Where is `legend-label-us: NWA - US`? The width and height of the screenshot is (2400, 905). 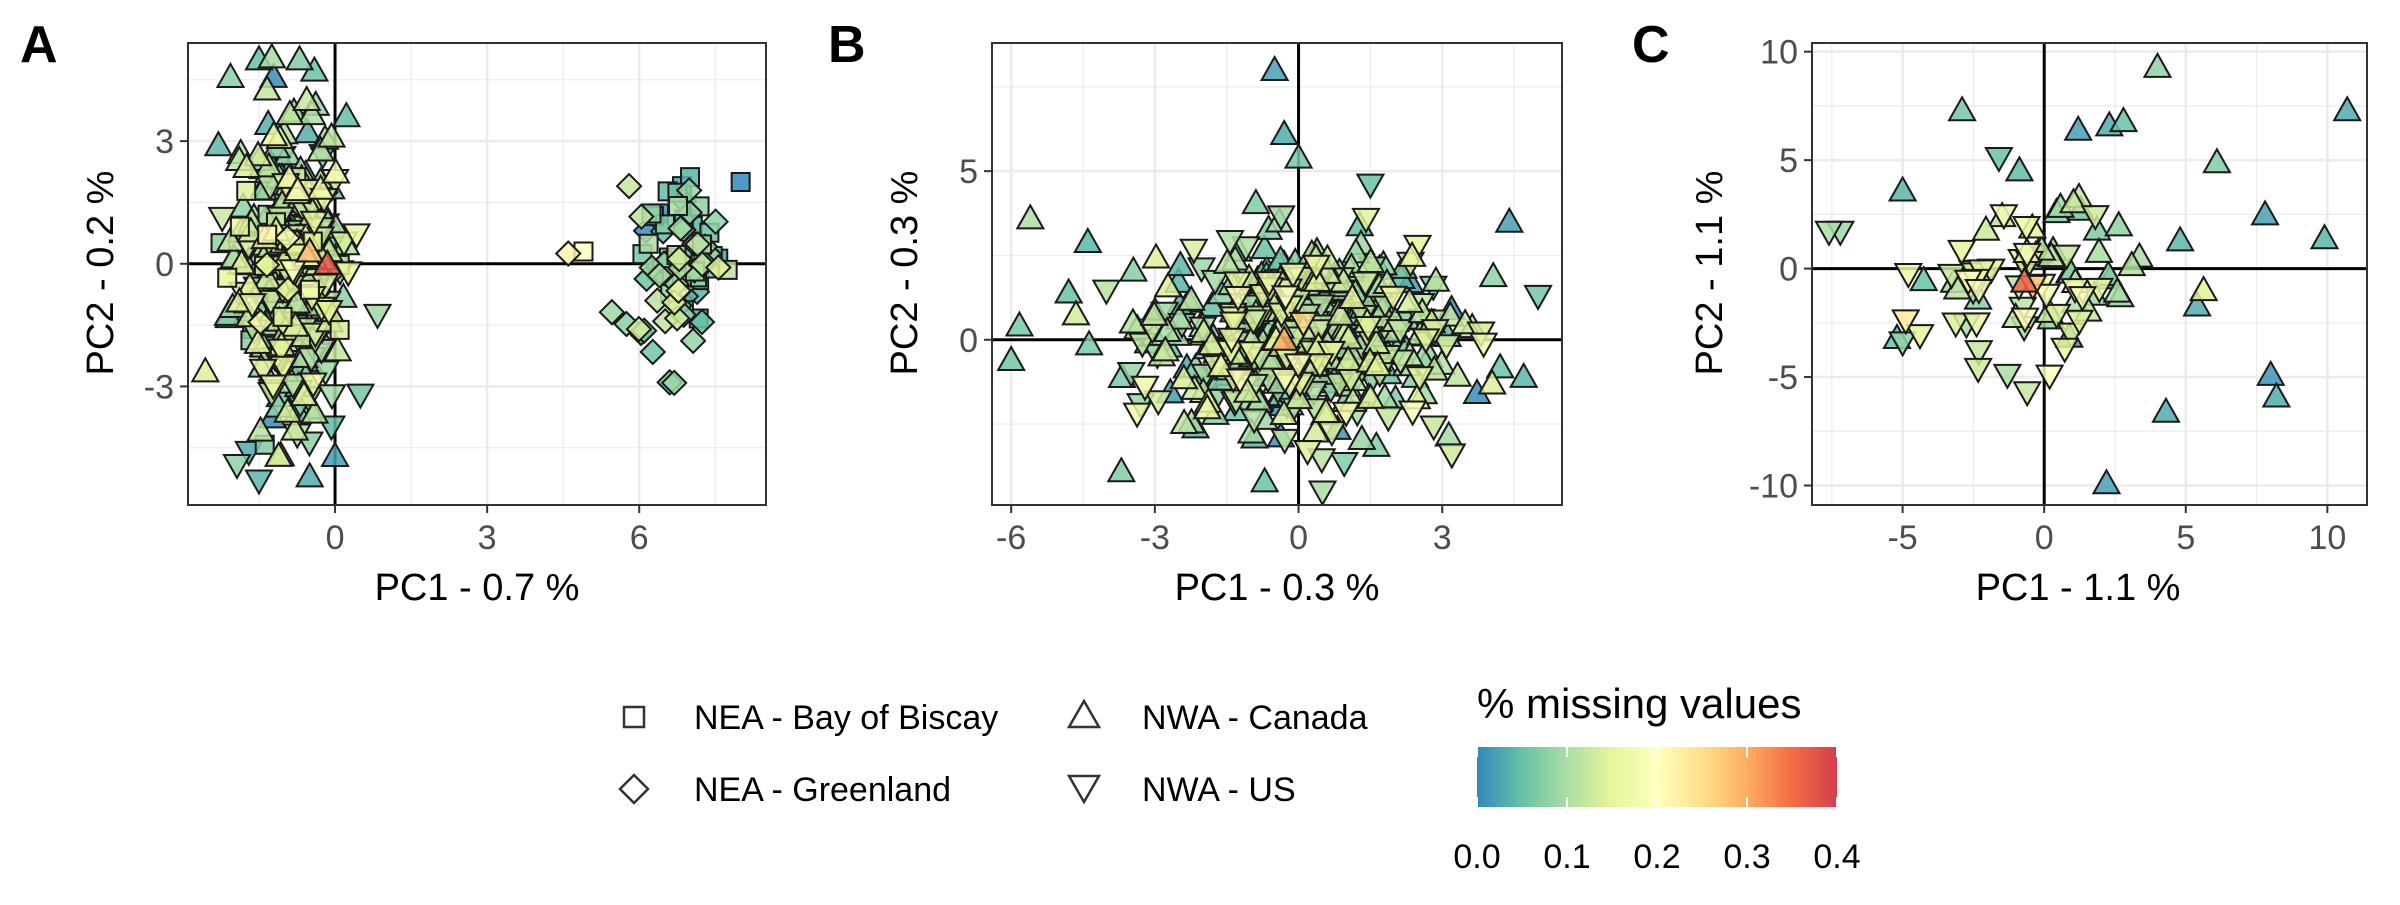
legend-label-us: NWA - US is located at coordinates (1219, 790).